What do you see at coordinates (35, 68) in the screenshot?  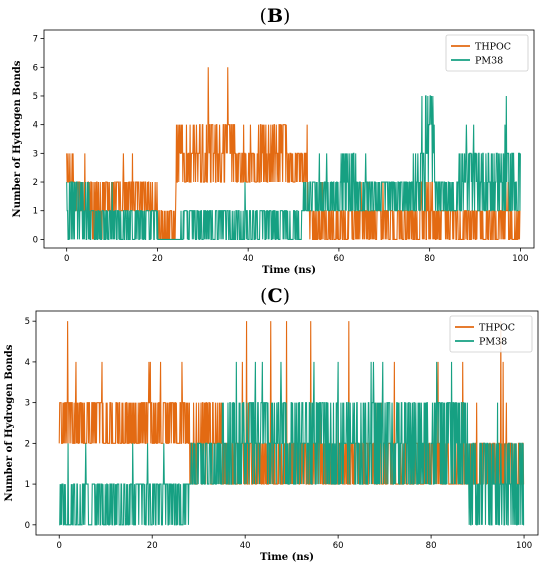 I see `y-tick-label: 6` at bounding box center [35, 68].